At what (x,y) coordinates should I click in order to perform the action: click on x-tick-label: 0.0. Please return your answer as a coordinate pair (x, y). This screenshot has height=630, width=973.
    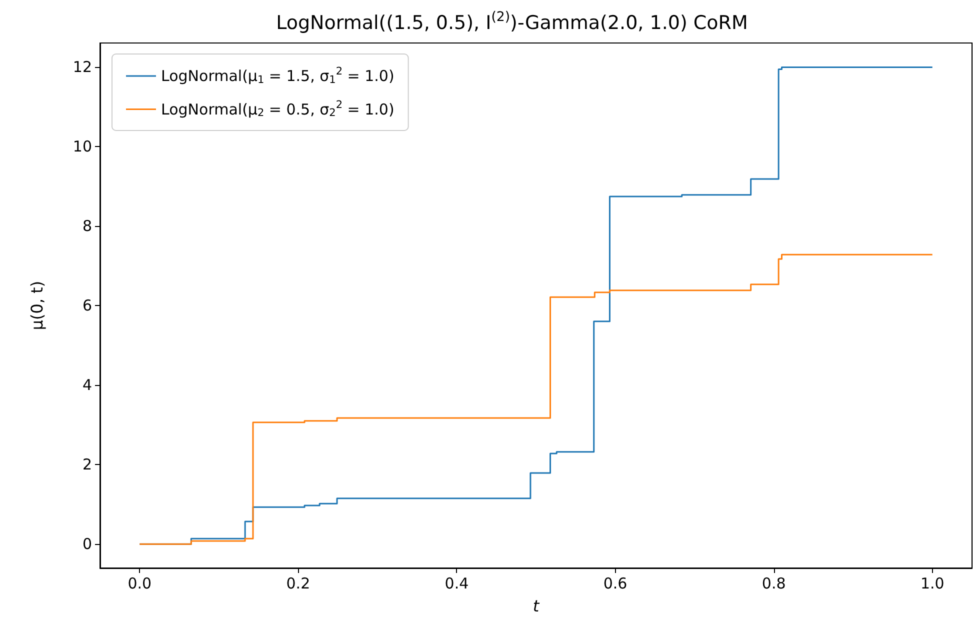
    Looking at the image, I should click on (140, 583).